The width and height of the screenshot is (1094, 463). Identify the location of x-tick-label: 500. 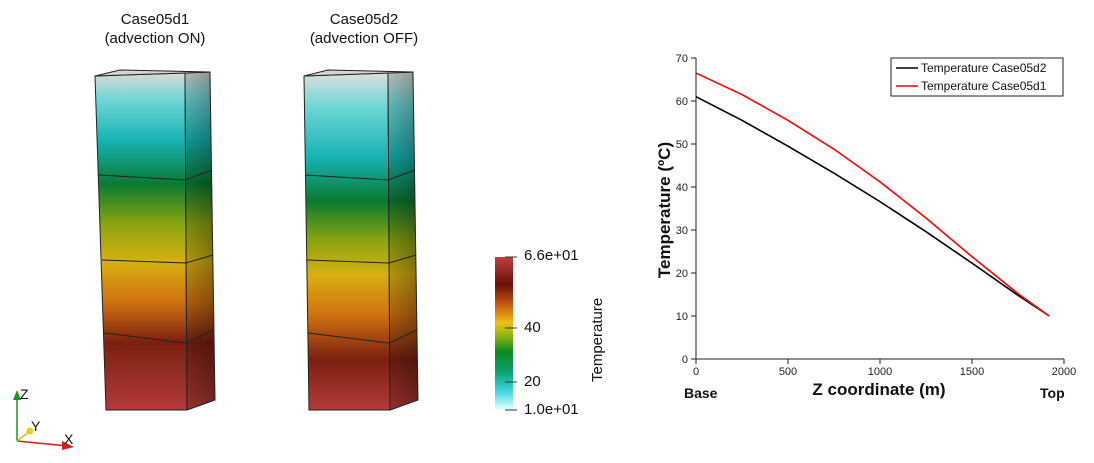
(788, 372).